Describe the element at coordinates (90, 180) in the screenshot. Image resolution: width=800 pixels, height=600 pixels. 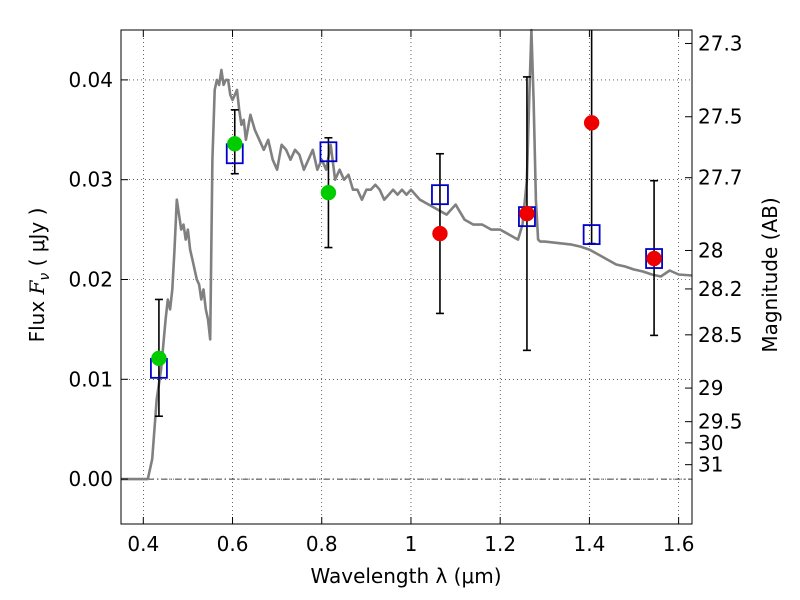
I see `y-tick-label-3: 0.03` at that location.